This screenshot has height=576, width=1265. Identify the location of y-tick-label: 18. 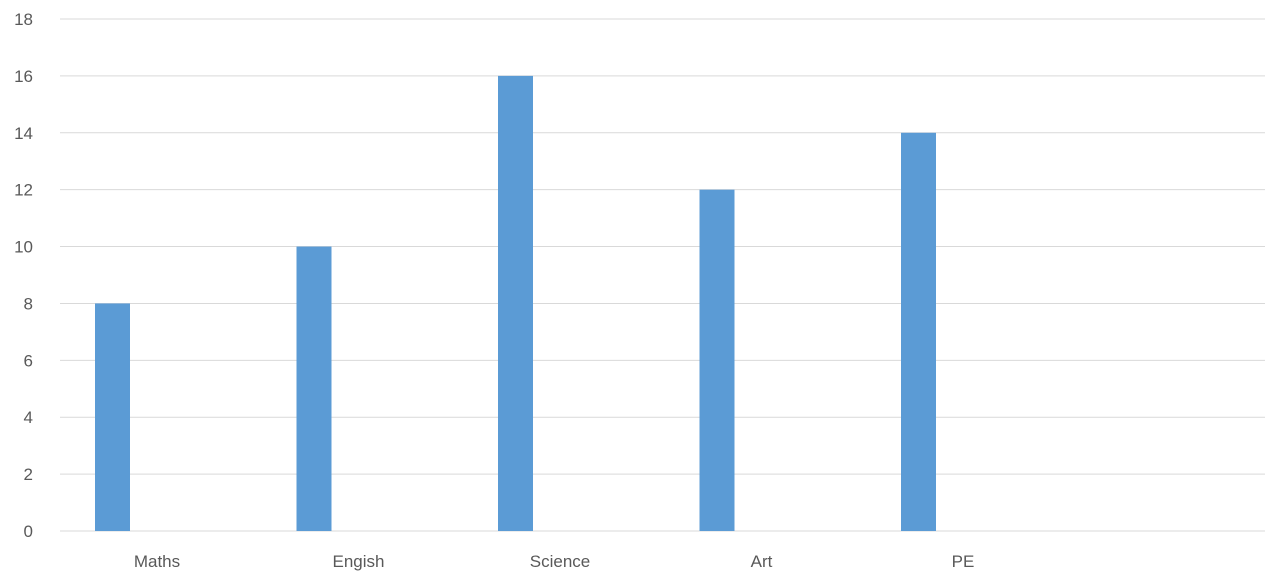
(23, 19).